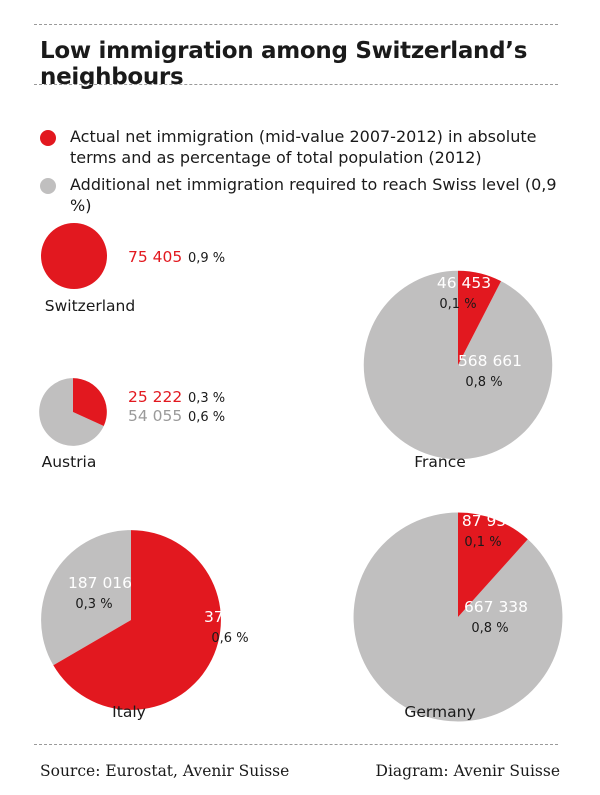  What do you see at coordinates (493, 564) in the screenshot?
I see `slice-germany-actual` at bounding box center [493, 564].